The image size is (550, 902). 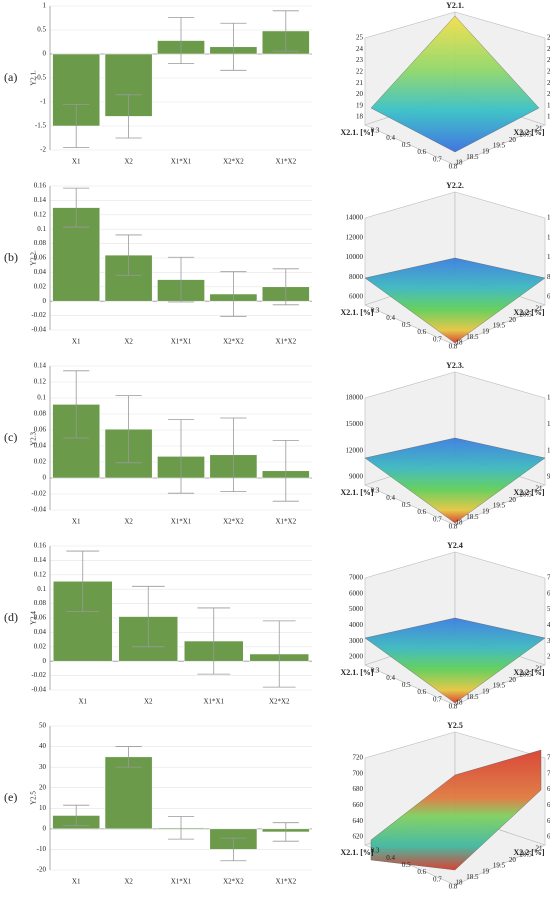 What do you see at coordinates (10, 77) in the screenshot?
I see `panel-label: (a)` at bounding box center [10, 77].